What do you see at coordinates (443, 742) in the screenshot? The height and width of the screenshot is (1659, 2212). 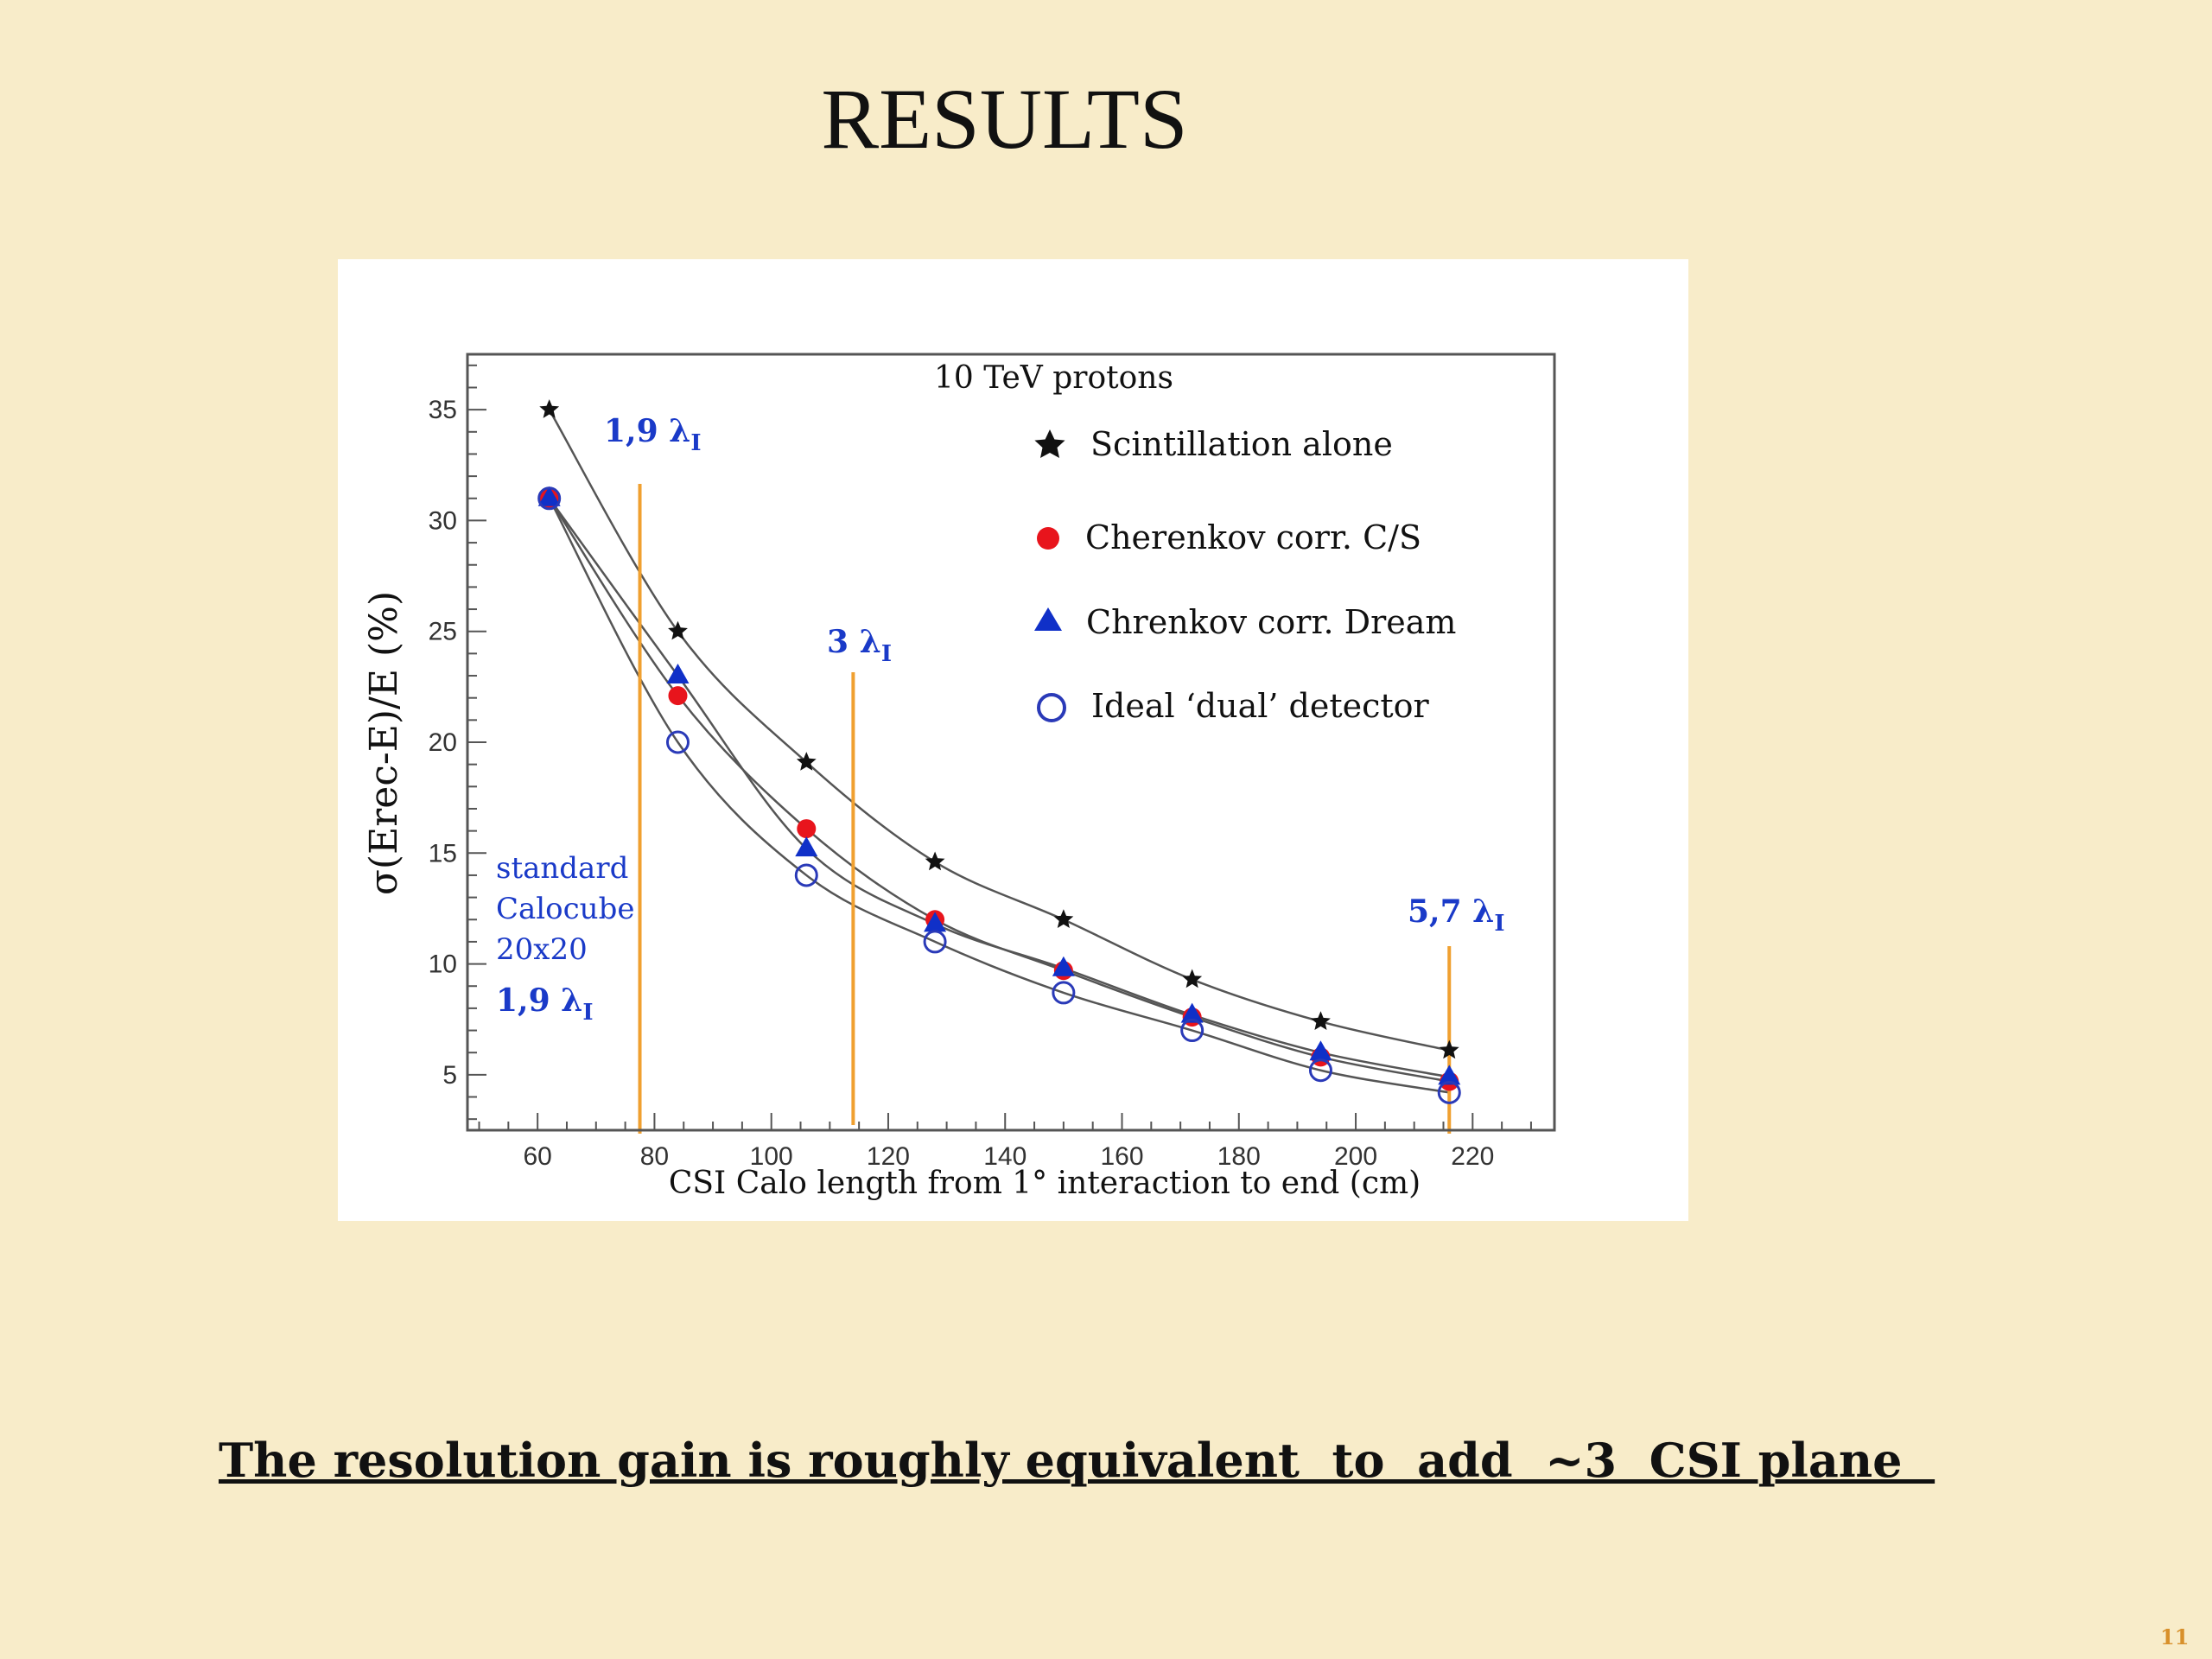 I see `y-tick-label: 20` at bounding box center [443, 742].